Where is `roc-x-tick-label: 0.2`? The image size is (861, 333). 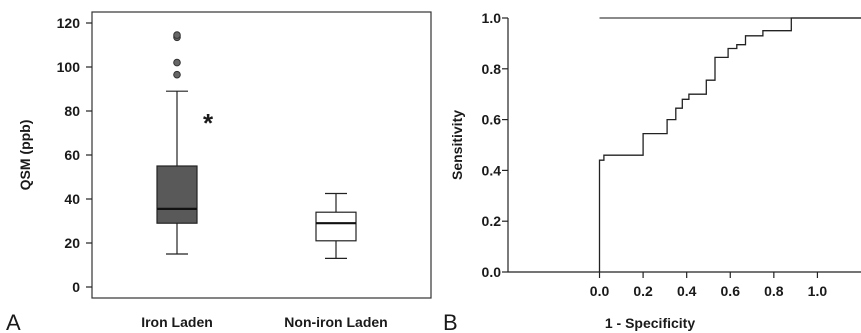 roc-x-tick-label: 0.2 is located at coordinates (643, 291).